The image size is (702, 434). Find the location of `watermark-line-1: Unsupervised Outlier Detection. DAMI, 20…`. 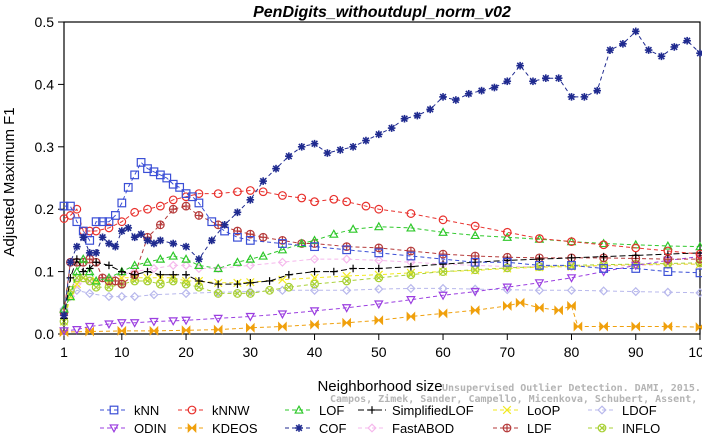

watermark-line-1: Unsupervised Outlier Detection. DAMI, 20… is located at coordinates (571, 388).